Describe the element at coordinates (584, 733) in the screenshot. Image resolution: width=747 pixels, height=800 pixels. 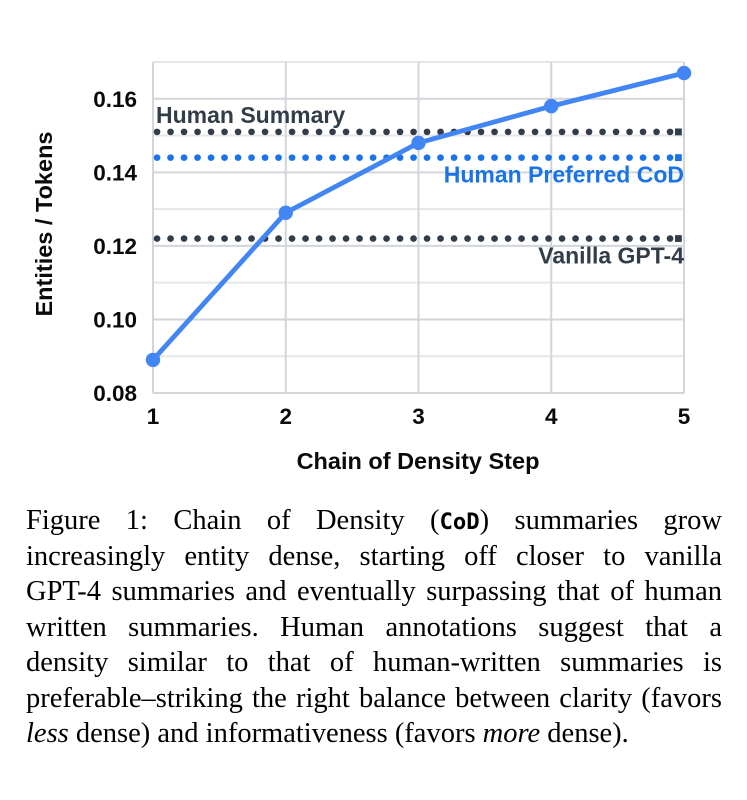
I see `caption-text: dense).` at that location.